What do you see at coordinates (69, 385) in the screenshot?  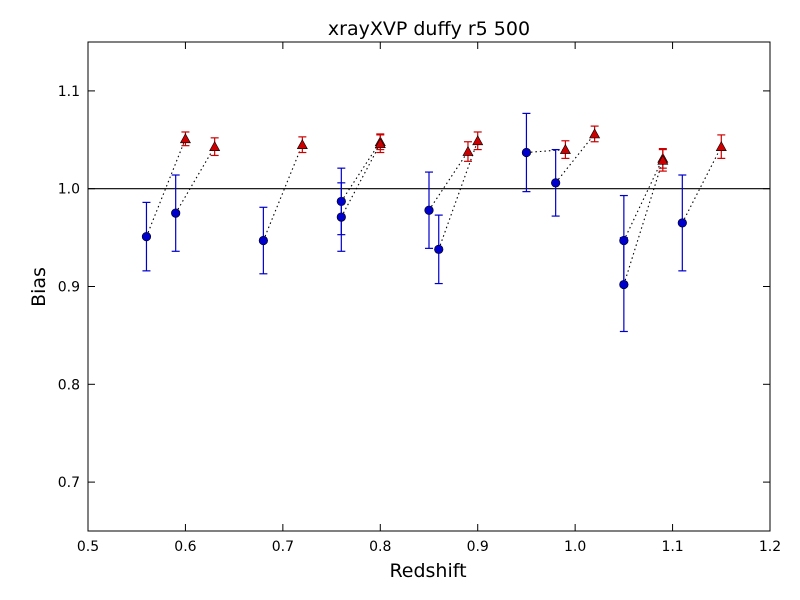 I see `y-tick-label: 0.8` at bounding box center [69, 385].